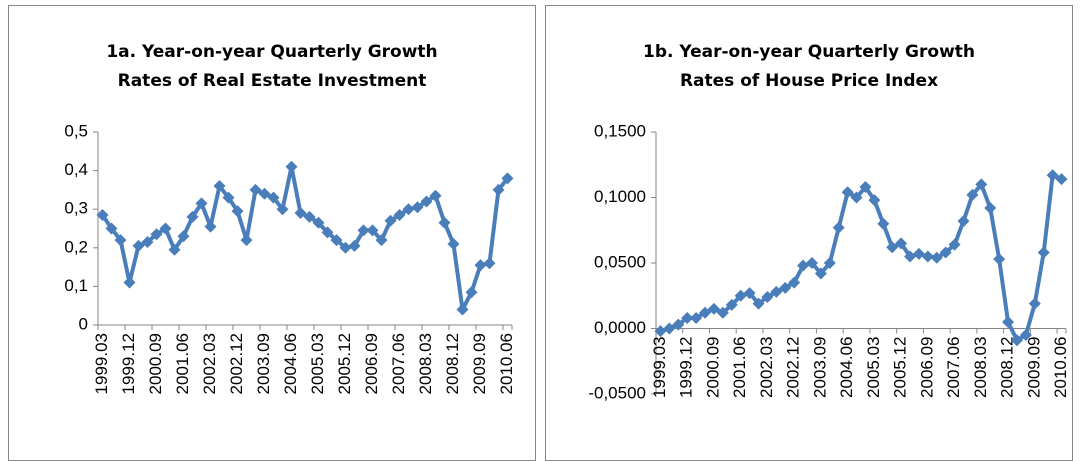 The height and width of the screenshot is (461, 1080). I want to click on y-tick-label: 0,4, so click(76, 169).